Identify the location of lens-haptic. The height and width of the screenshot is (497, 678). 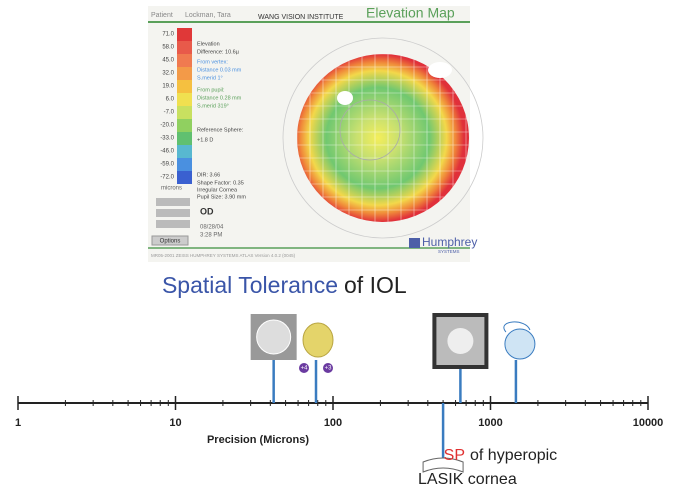
(517, 327).